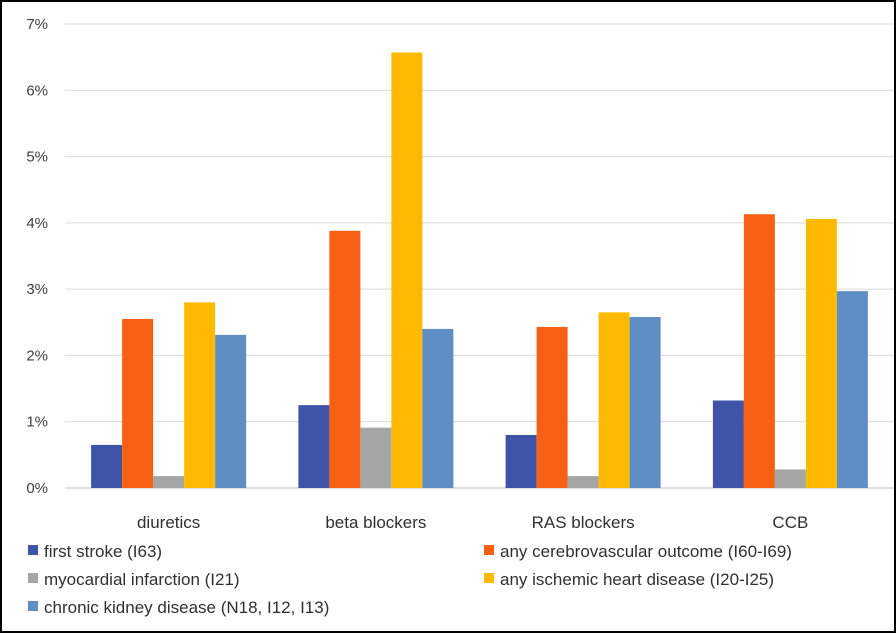 This screenshot has height=633, width=896. I want to click on y-tick-label: 3%, so click(37, 289).